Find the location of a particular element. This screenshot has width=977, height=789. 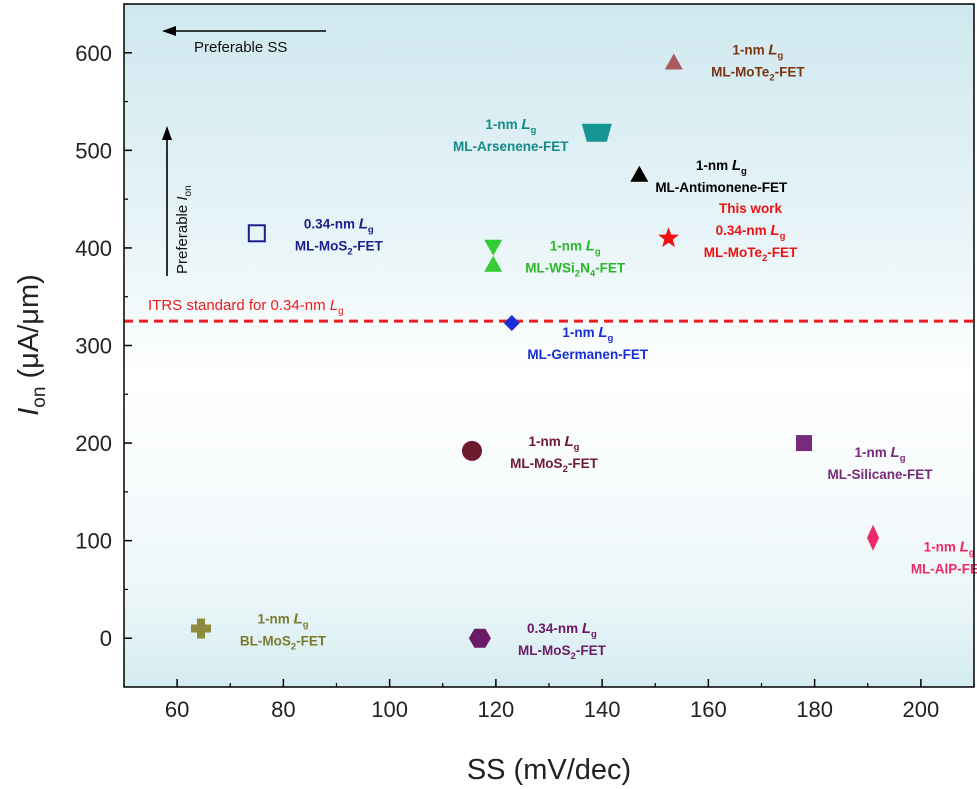

bl-mos2-label-l1: 1-nm Lg is located at coordinates (283, 620).